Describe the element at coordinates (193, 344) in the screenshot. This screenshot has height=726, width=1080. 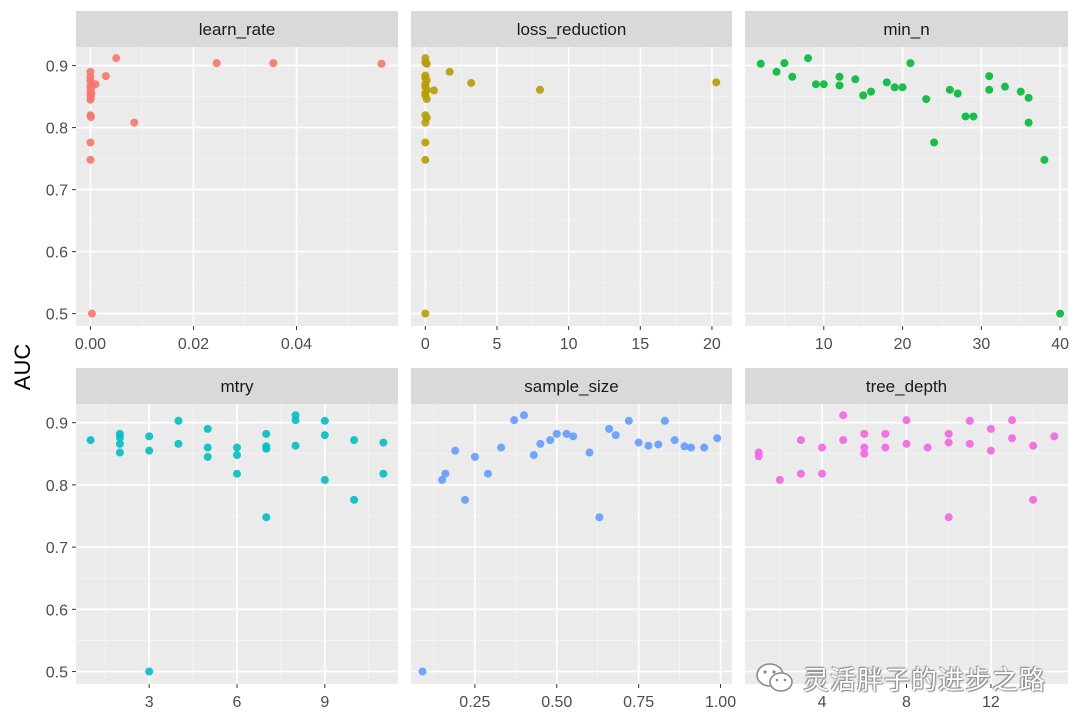
I see `x-tick-label: 0.02` at that location.